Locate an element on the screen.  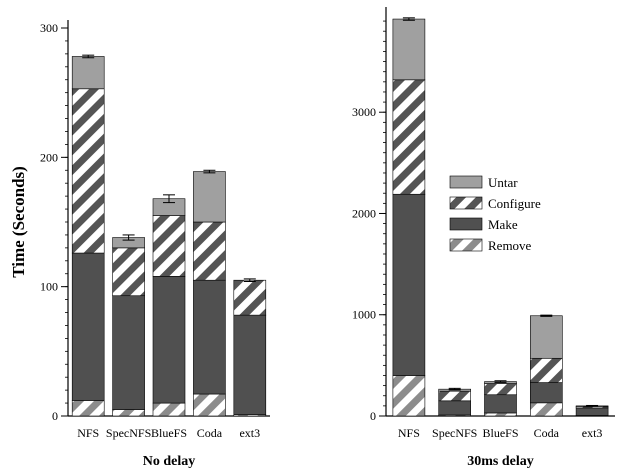
legend-swatch-make is located at coordinates (466, 224).